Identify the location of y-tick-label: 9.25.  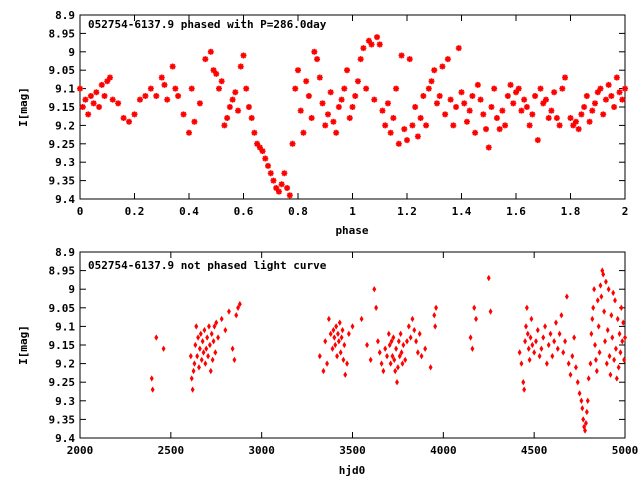
(62, 144).